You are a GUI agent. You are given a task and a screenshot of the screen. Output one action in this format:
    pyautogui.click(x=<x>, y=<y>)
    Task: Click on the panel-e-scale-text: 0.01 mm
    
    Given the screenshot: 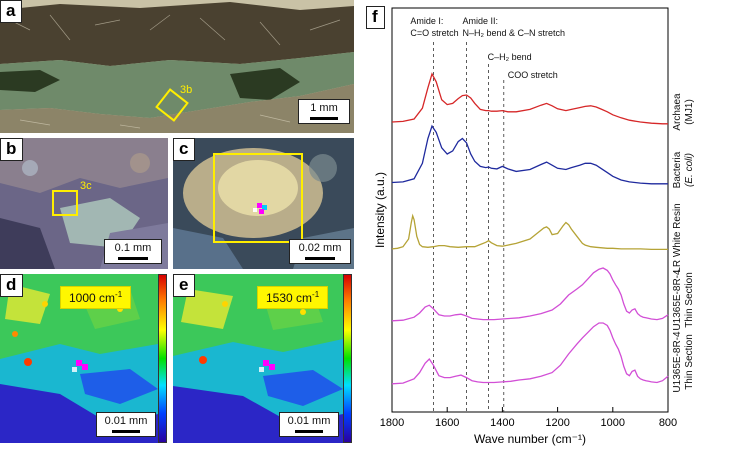 What is the action you would take?
    pyautogui.click(x=309, y=421)
    